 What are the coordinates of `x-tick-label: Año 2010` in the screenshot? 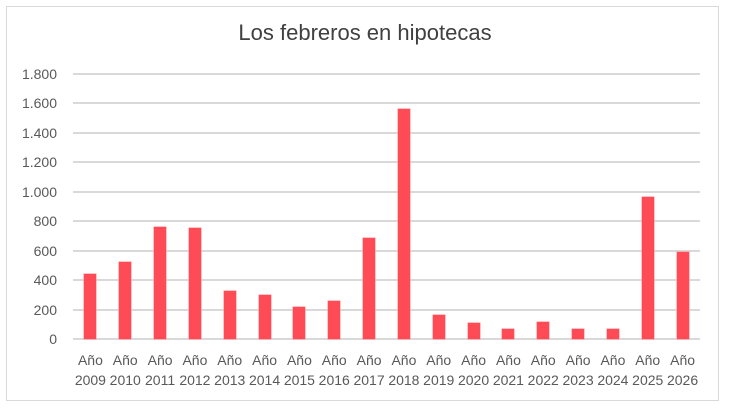 It's located at (125, 370).